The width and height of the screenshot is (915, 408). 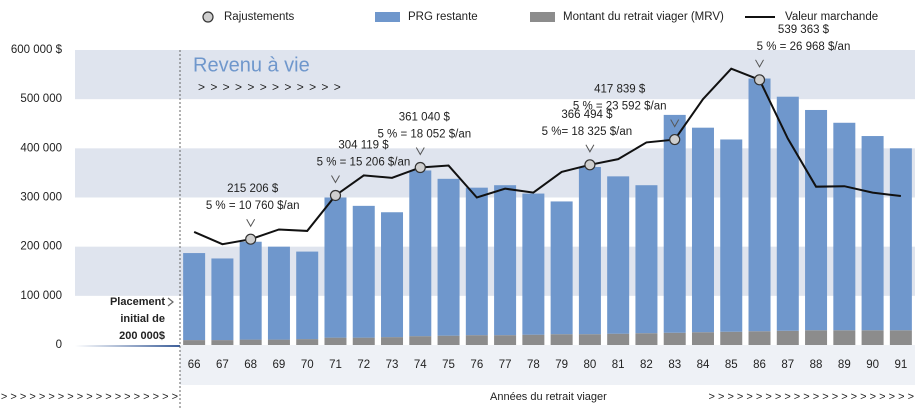 What do you see at coordinates (363, 365) in the screenshot?
I see `x-tick-label: 72` at bounding box center [363, 365].